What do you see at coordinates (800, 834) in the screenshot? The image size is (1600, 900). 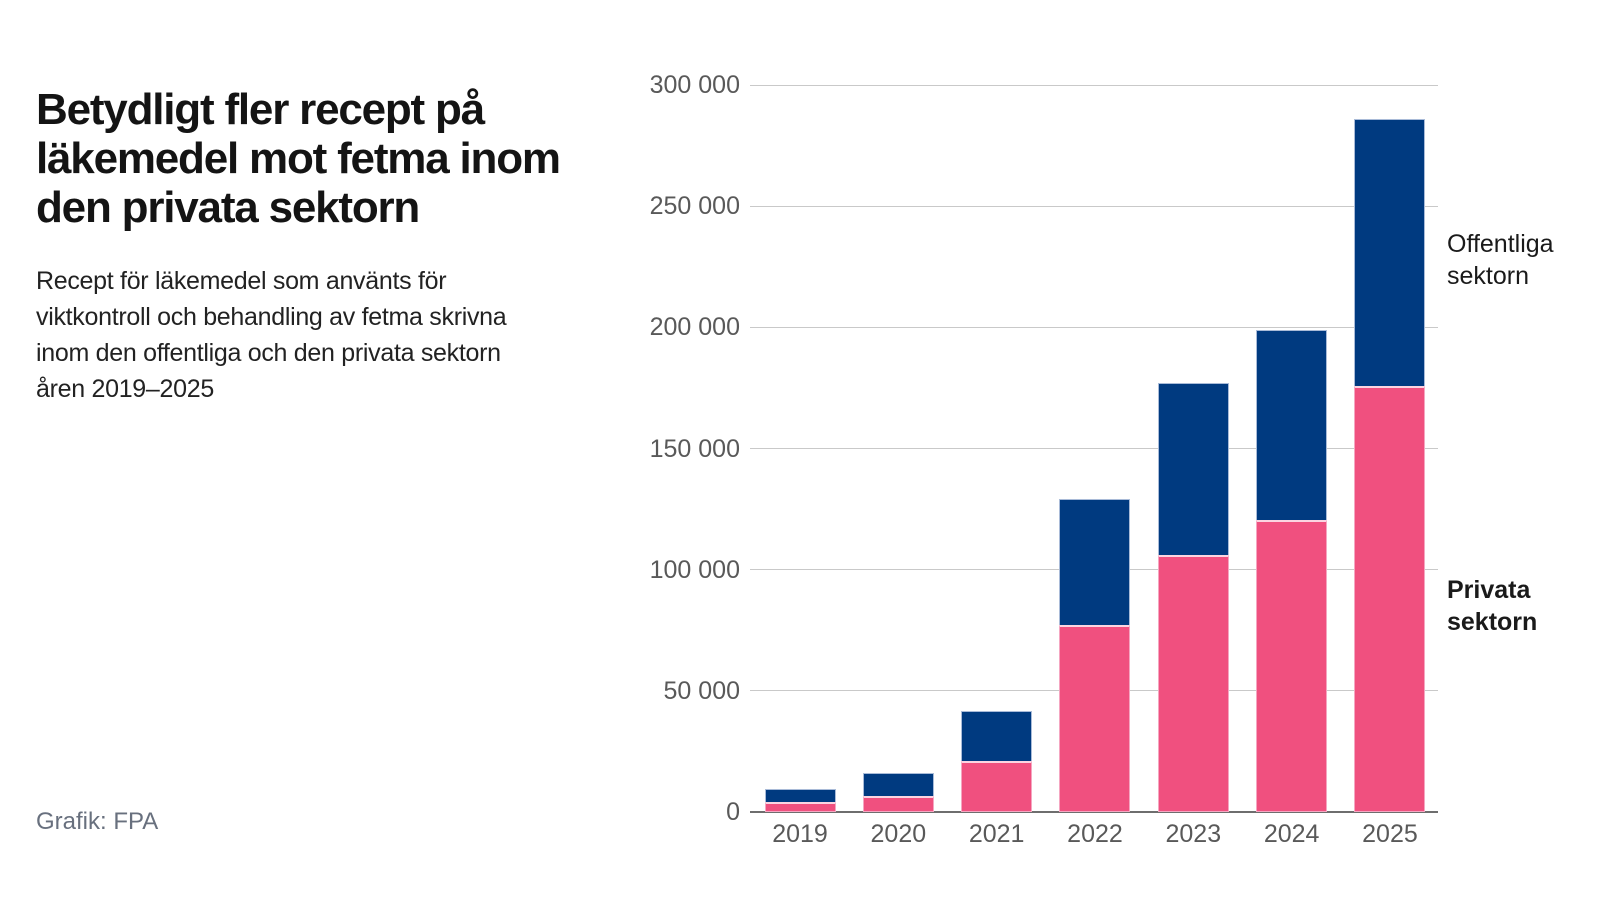 I see `x-tick-label-2019: 2019` at bounding box center [800, 834].